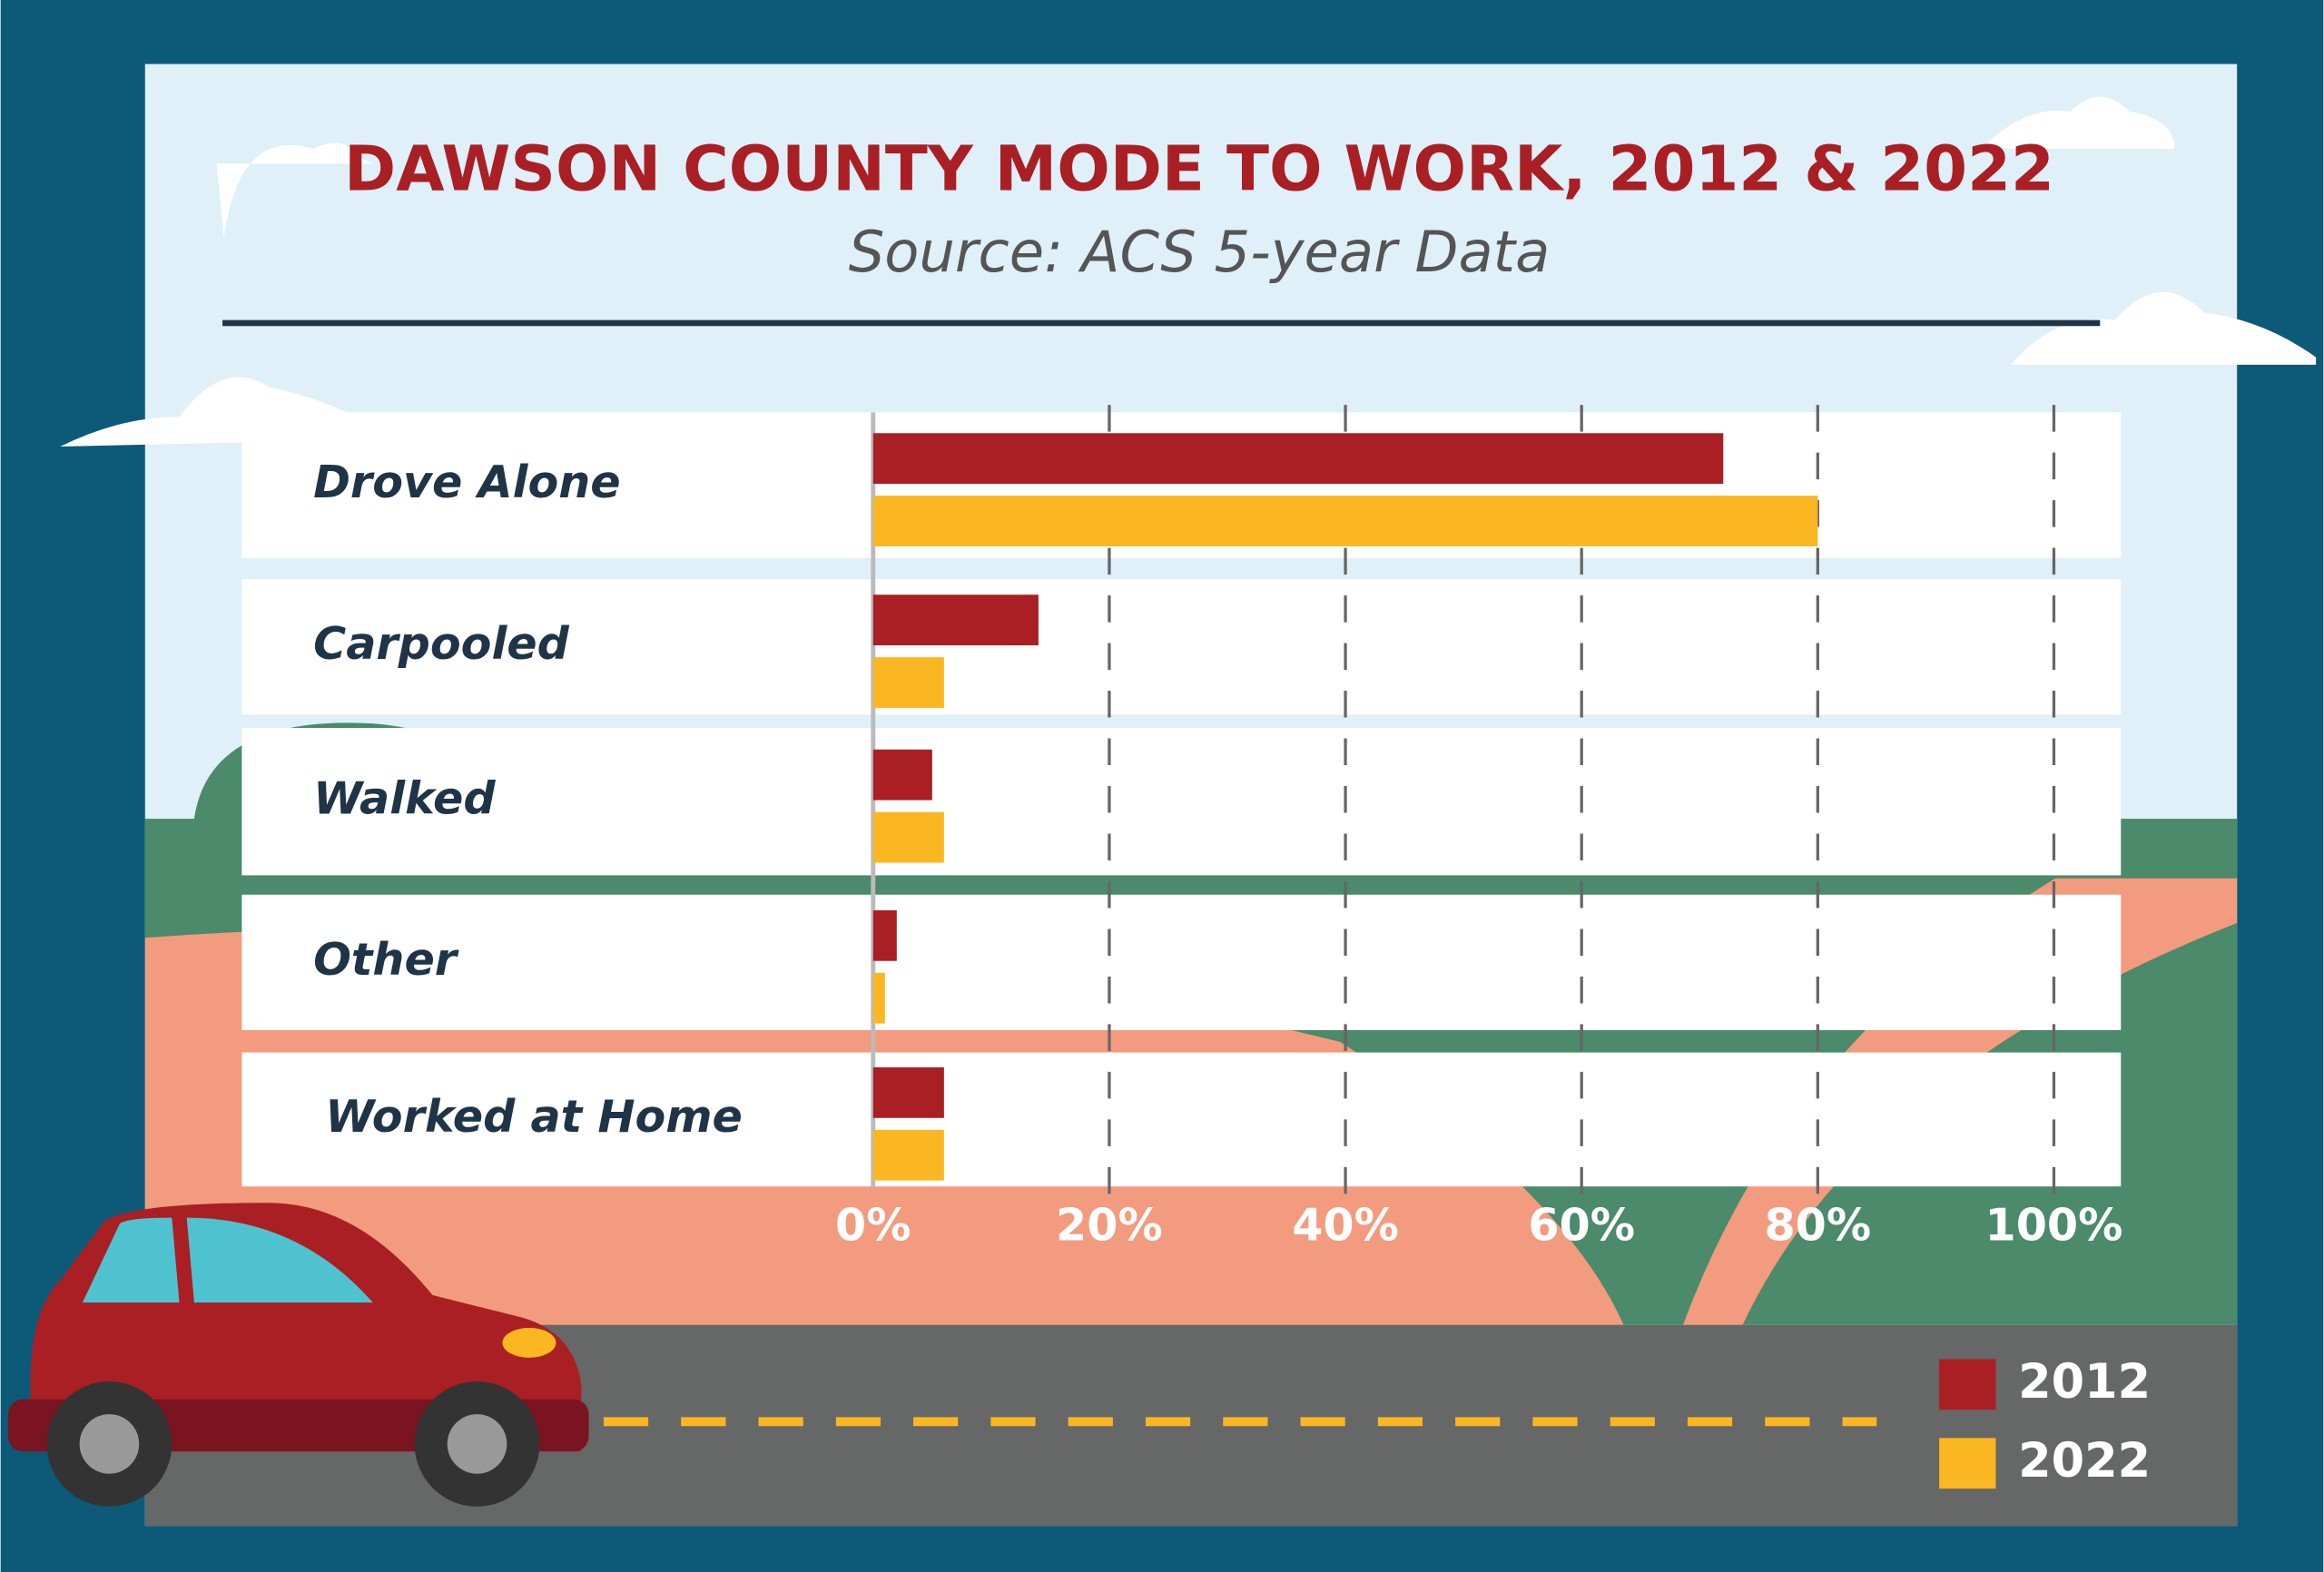 Image resolution: width=2324 pixels, height=1572 pixels. I want to click on legend-label: 2012, so click(2084, 1382).